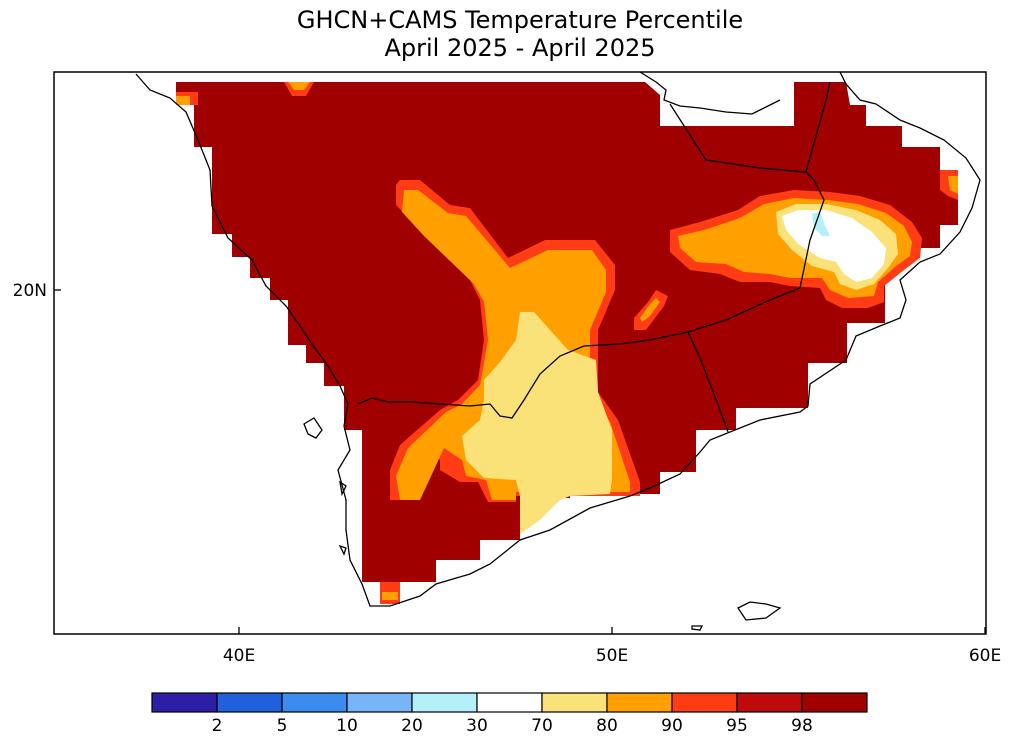  I want to click on ocean-mask-north, so click(727, 108).